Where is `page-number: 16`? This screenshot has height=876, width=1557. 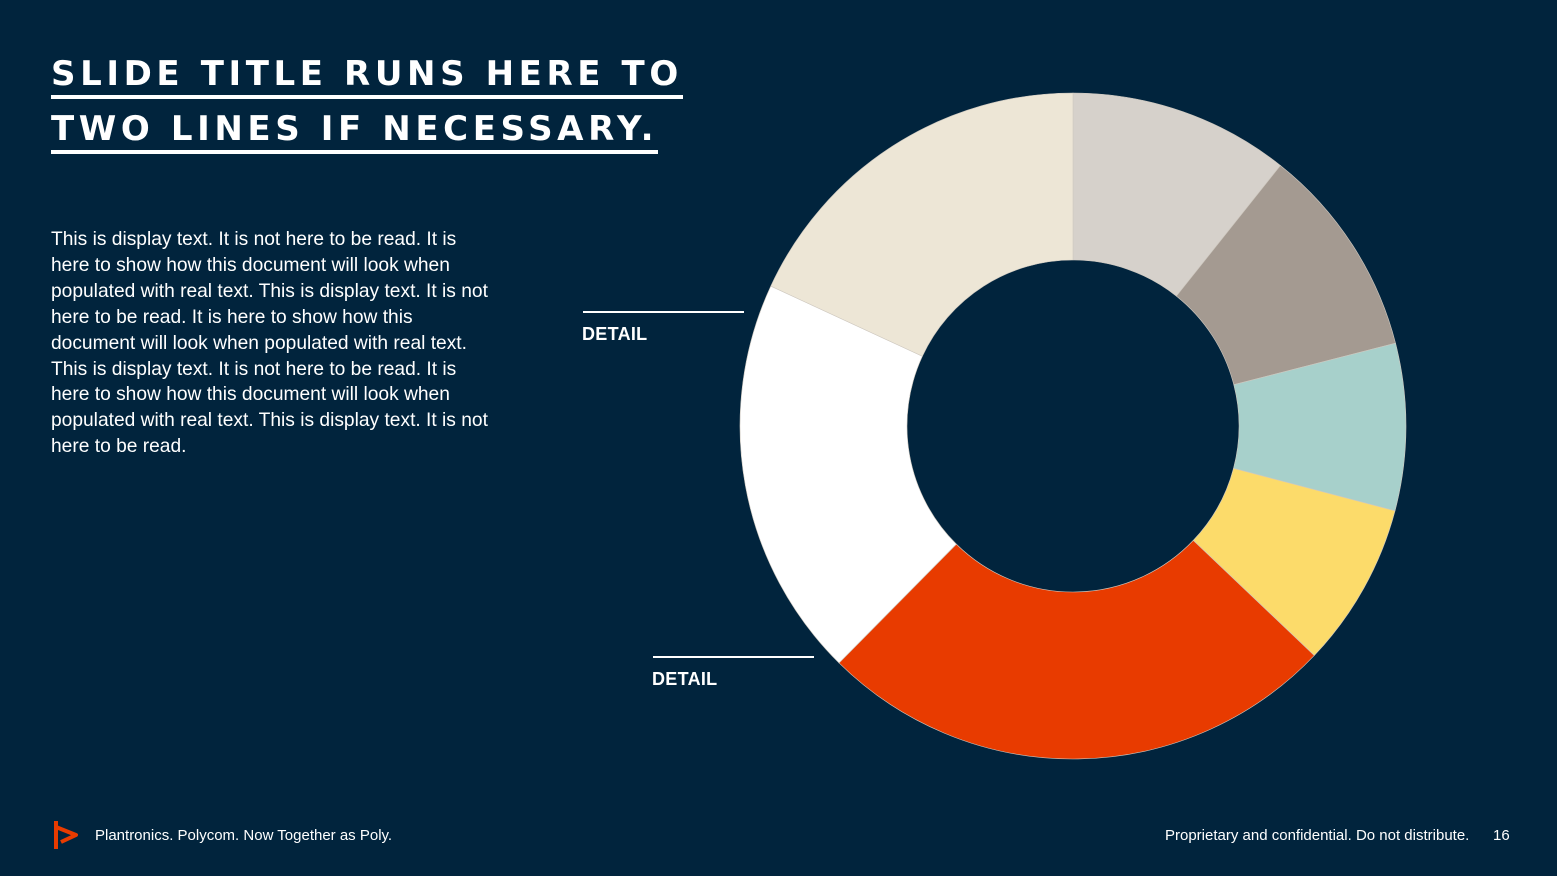
page-number: 16 is located at coordinates (1501, 835).